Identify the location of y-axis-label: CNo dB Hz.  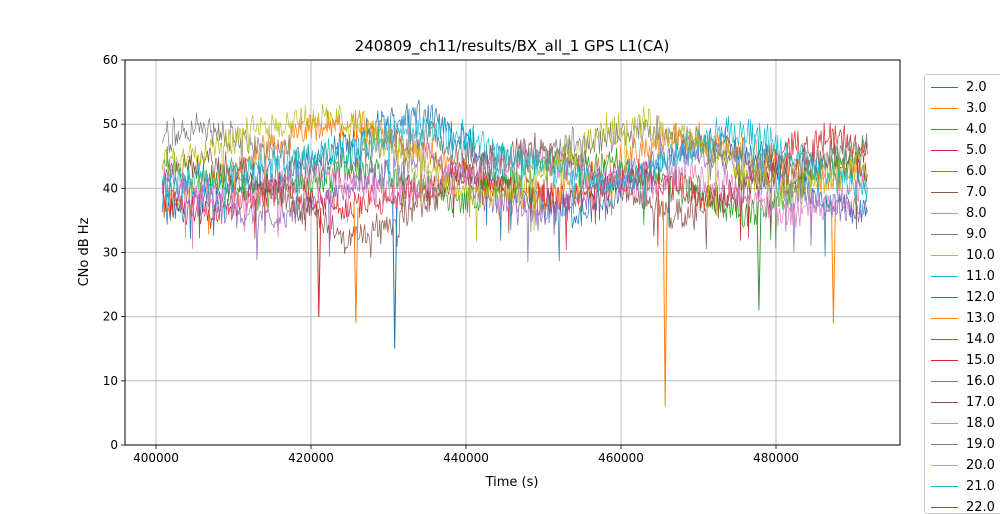
(84, 251).